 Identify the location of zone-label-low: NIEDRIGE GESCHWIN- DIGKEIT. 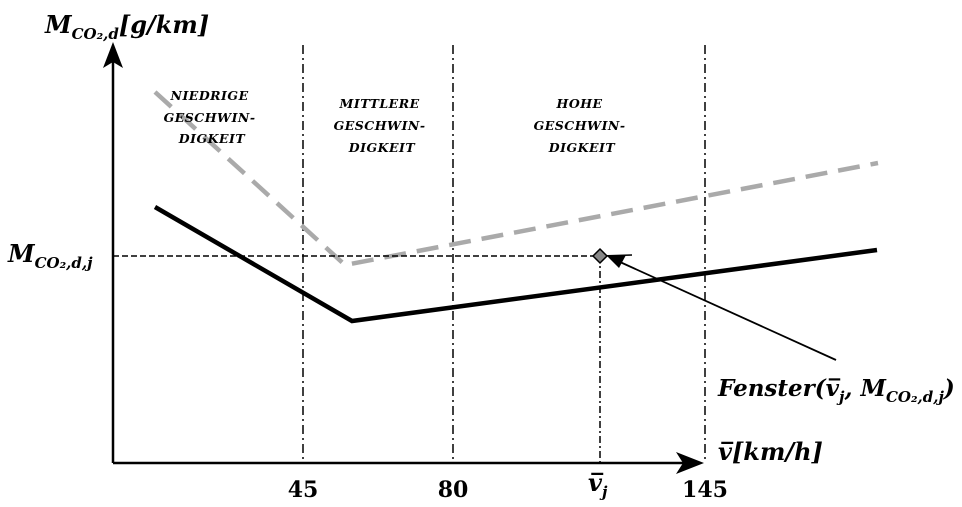
(212, 117).